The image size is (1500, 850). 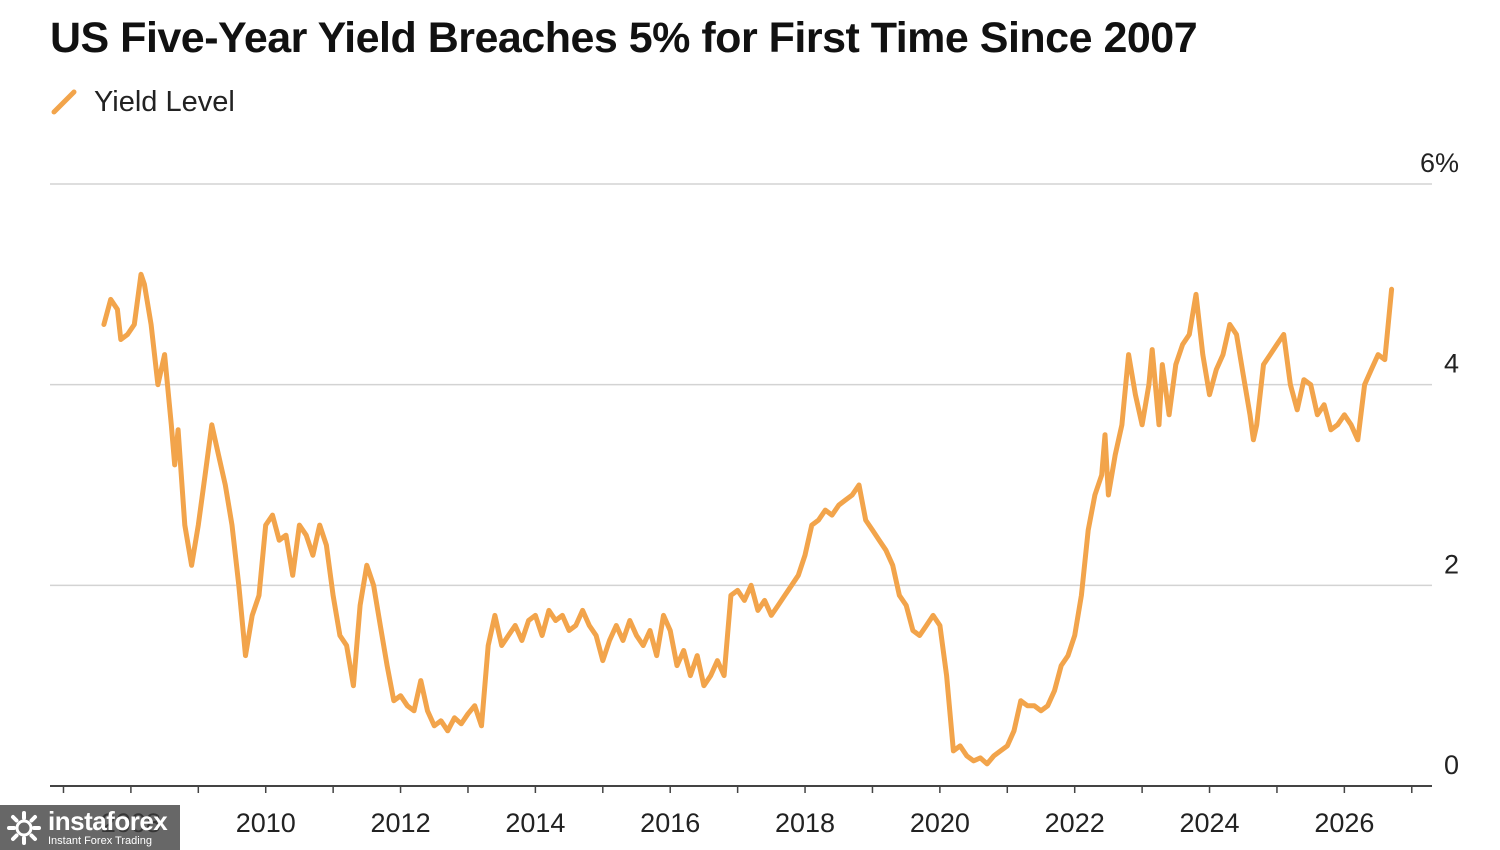 What do you see at coordinates (100, 841) in the screenshot?
I see `watermark-tagline: Instant Forex Trading` at bounding box center [100, 841].